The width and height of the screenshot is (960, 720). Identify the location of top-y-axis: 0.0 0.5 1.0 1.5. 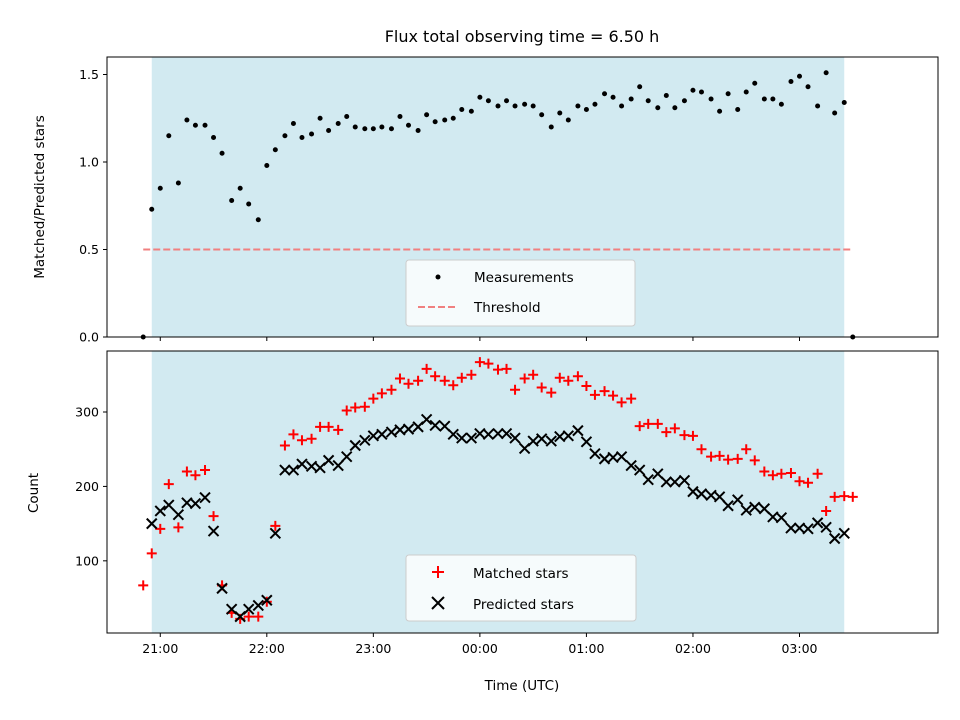
(93, 206).